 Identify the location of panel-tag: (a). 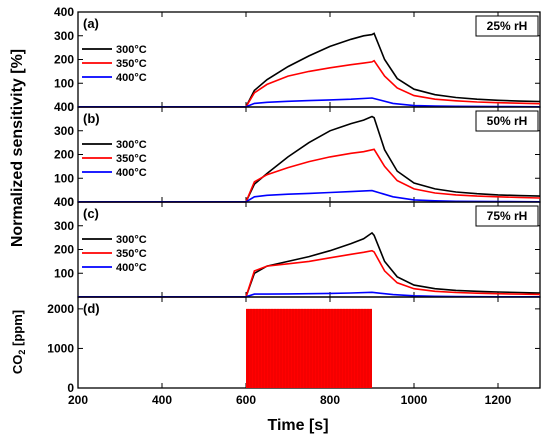
(91, 23).